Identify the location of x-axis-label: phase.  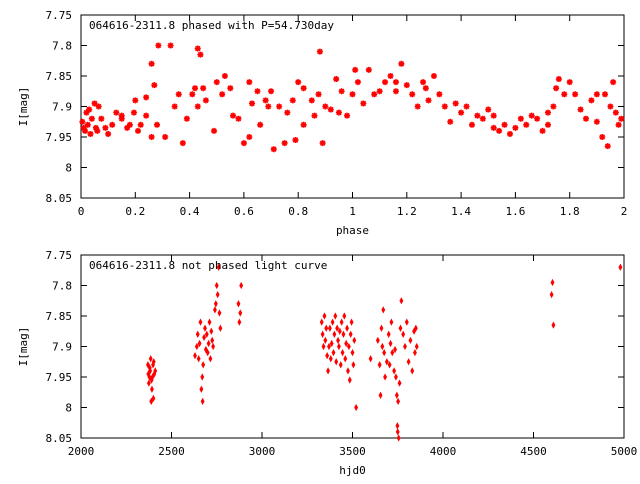
(352, 230).